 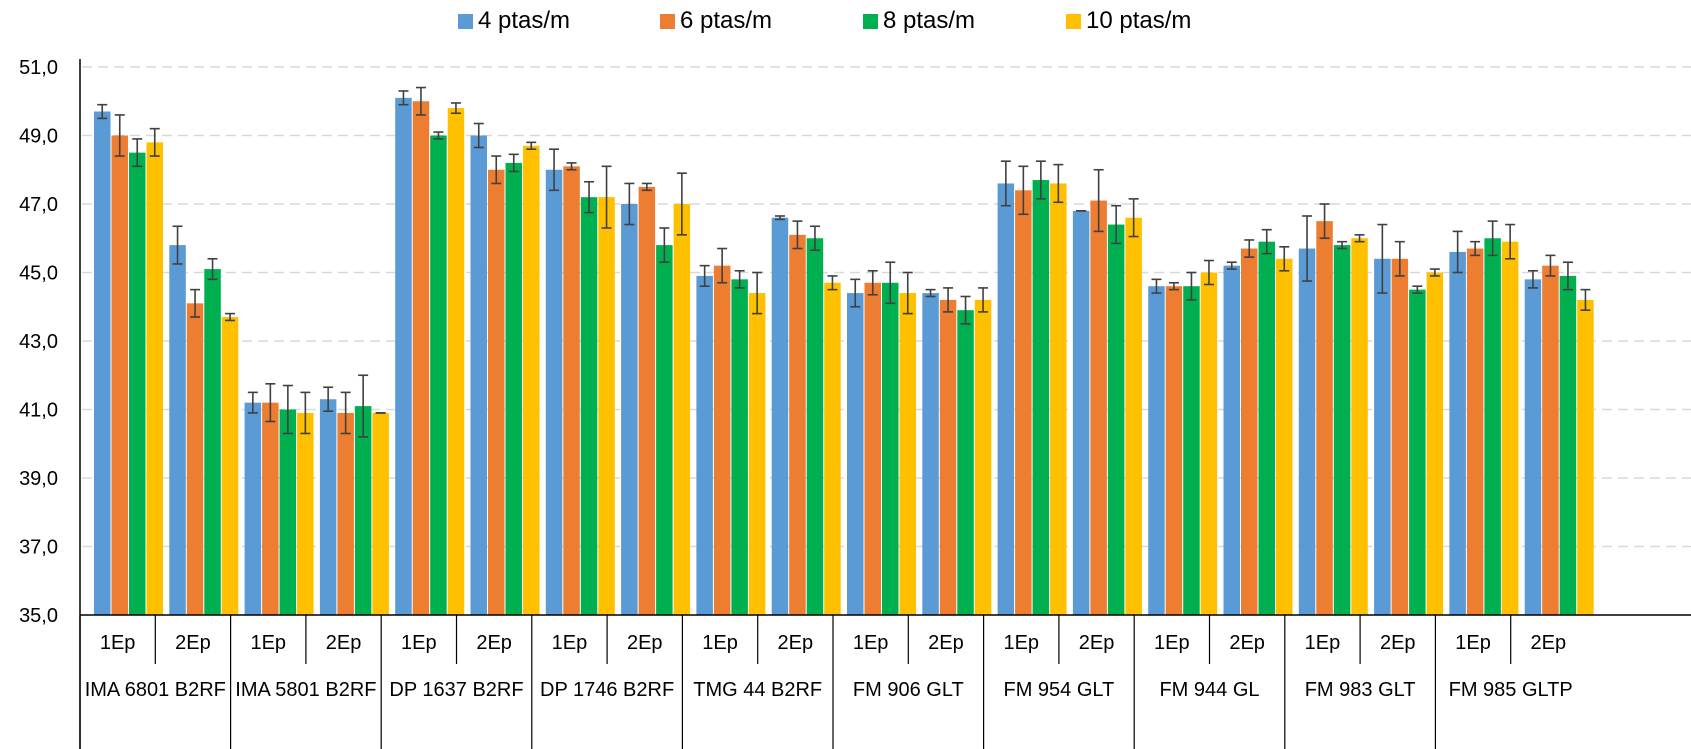 I want to click on x-group-label: IMA 5801 B2RF, so click(x=305, y=690).